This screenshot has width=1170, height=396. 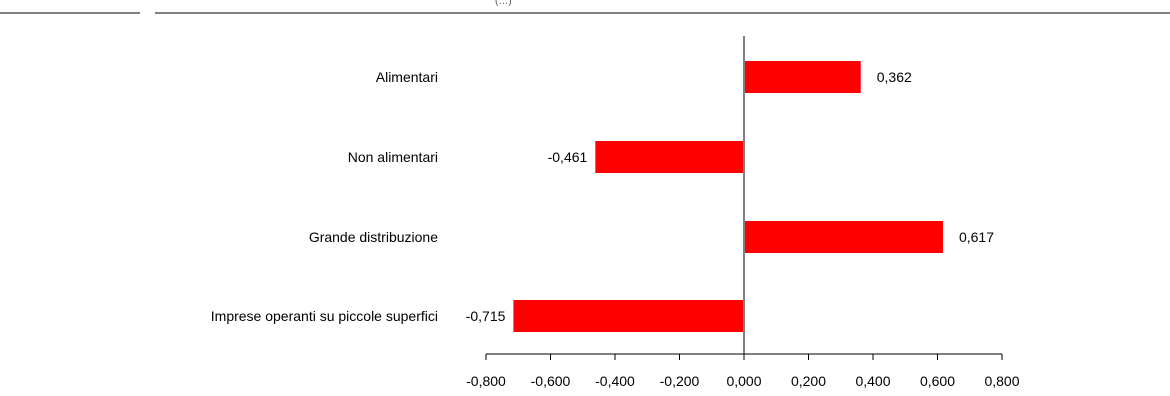 I want to click on category-label: Imprese operanti su piccole superfici, so click(x=324, y=316).